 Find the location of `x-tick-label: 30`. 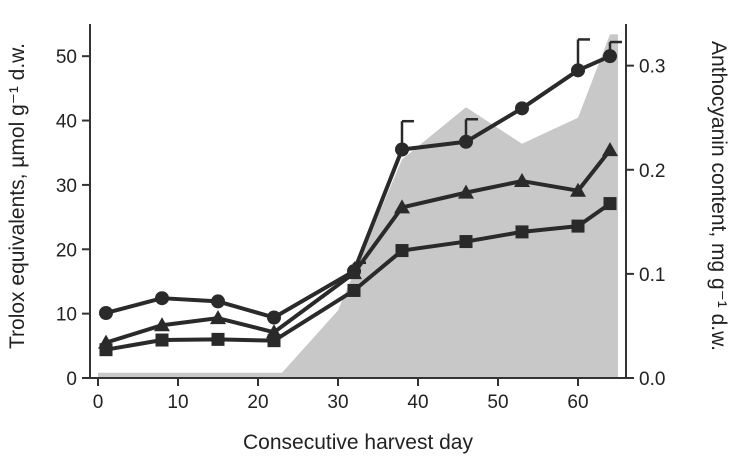

x-tick-label: 30 is located at coordinates (337, 402).